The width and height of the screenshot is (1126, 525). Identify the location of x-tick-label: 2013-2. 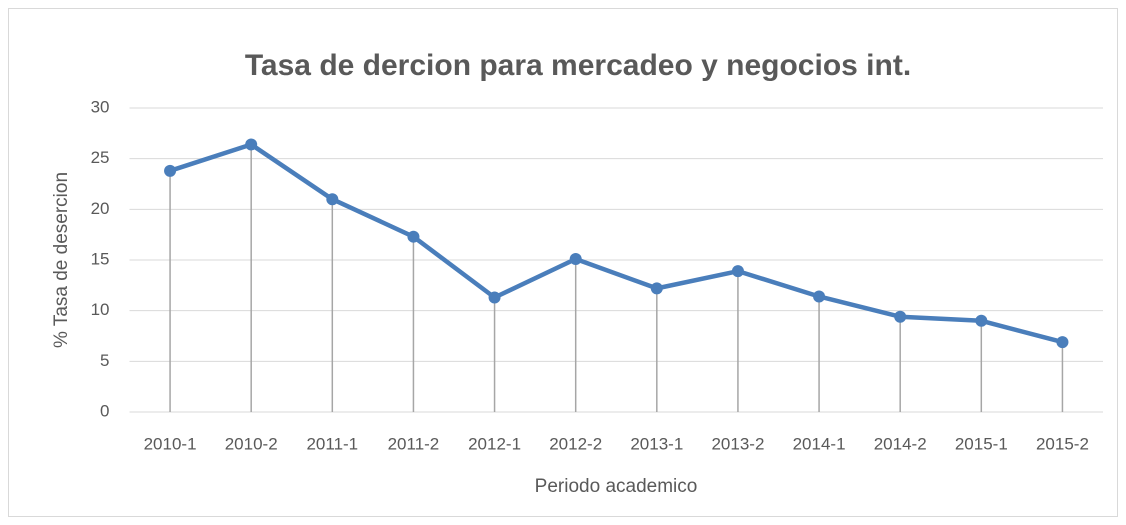
(737, 443).